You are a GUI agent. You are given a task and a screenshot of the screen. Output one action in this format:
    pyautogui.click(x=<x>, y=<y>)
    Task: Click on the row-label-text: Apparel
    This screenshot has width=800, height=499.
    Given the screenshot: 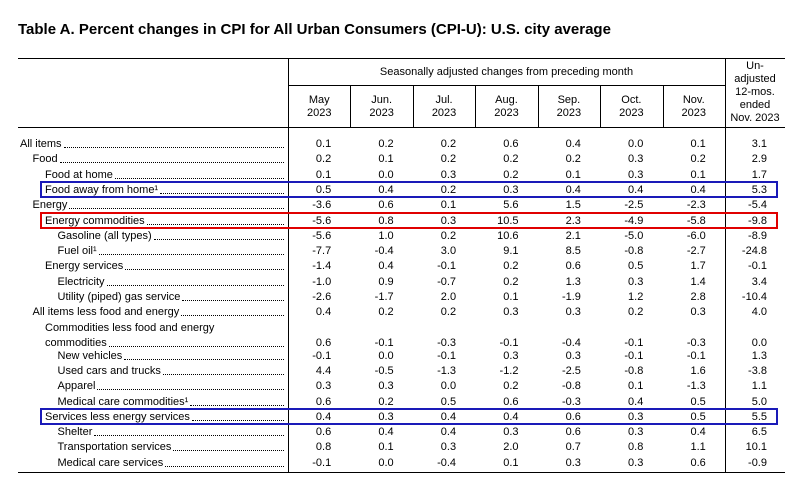 What is the action you would take?
    pyautogui.click(x=76, y=386)
    